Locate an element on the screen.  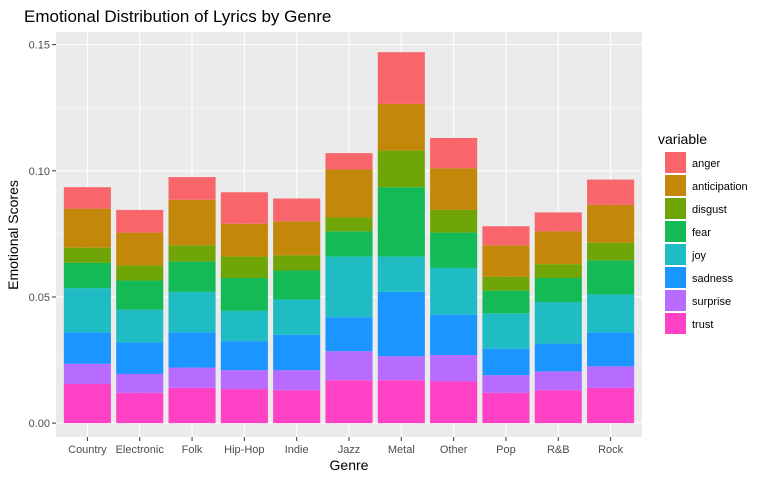
legend-label-fear: fear is located at coordinates (701, 233).